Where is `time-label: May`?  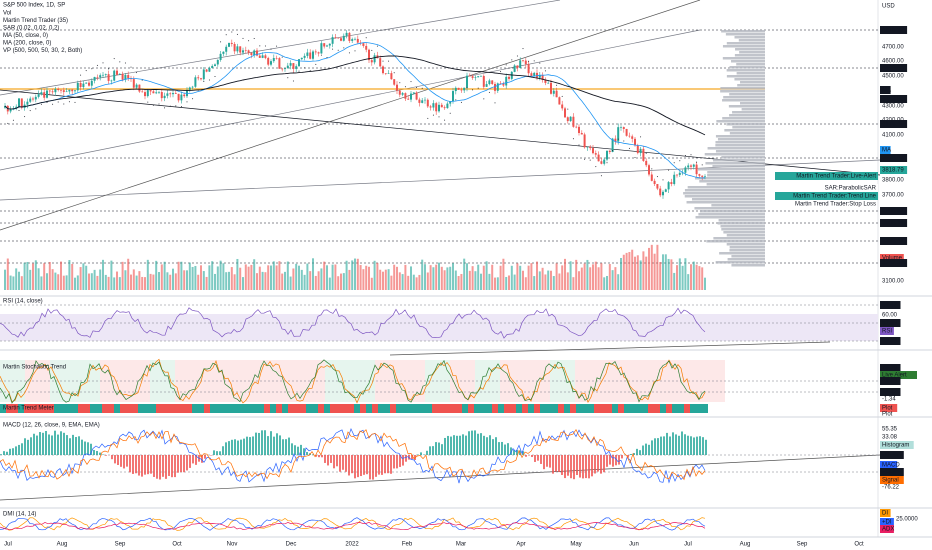
time-label: May is located at coordinates (575, 545).